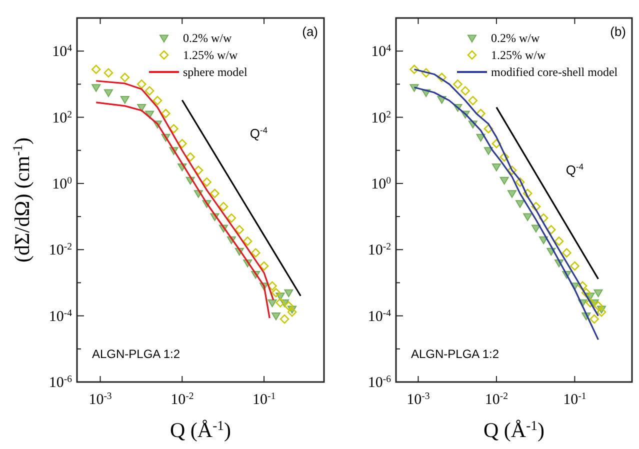 This screenshot has height=449, width=639. Describe the element at coordinates (310, 31) in the screenshot. I see `annotation: (a)` at that location.